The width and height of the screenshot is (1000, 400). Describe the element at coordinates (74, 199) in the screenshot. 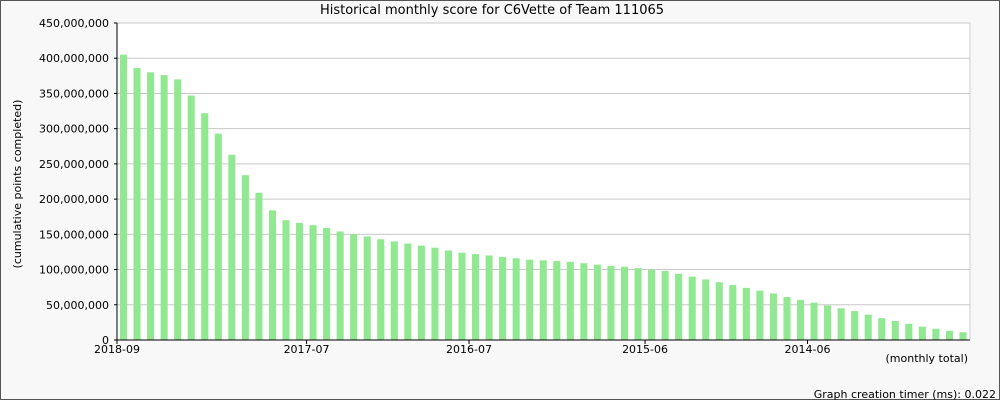

I see `y-tick-label: 200,000,000` at that location.